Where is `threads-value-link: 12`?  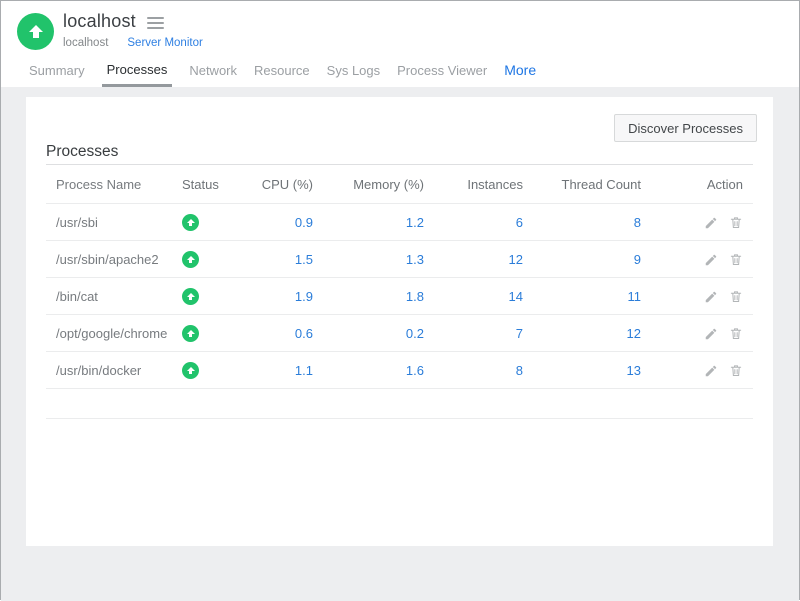 threads-value-link: 12 is located at coordinates (633, 333).